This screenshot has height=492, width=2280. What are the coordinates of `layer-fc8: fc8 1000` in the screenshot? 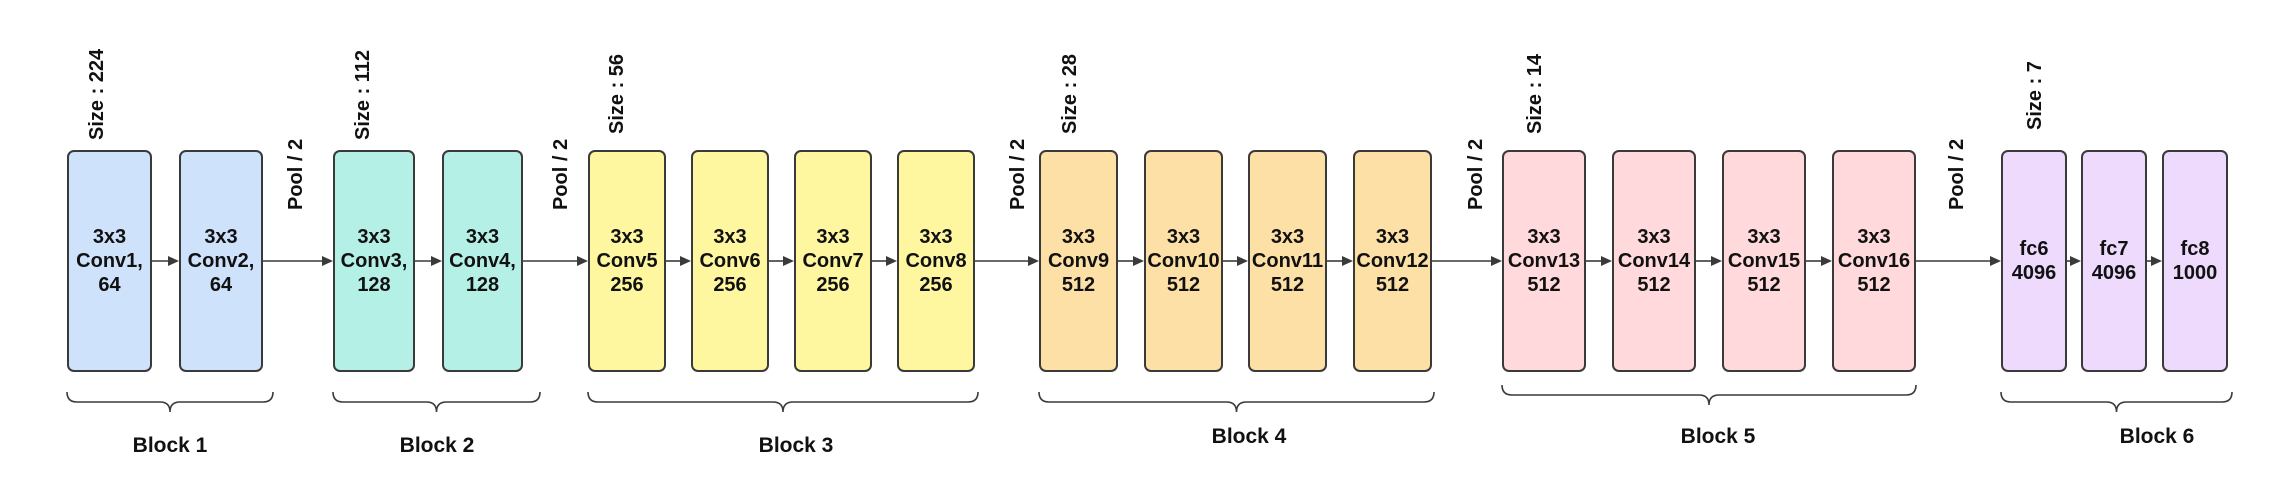 It's located at (2195, 261).